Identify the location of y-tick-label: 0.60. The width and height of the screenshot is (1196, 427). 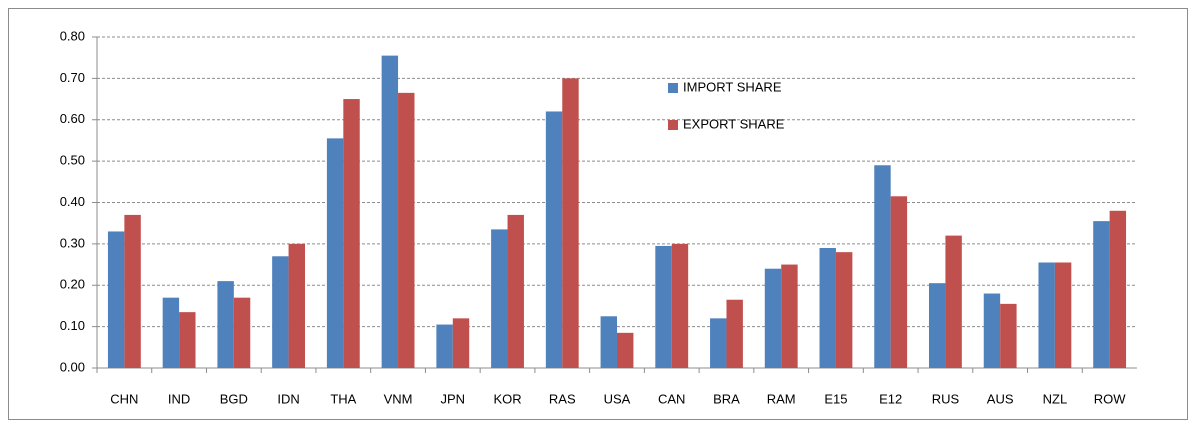
(72, 118).